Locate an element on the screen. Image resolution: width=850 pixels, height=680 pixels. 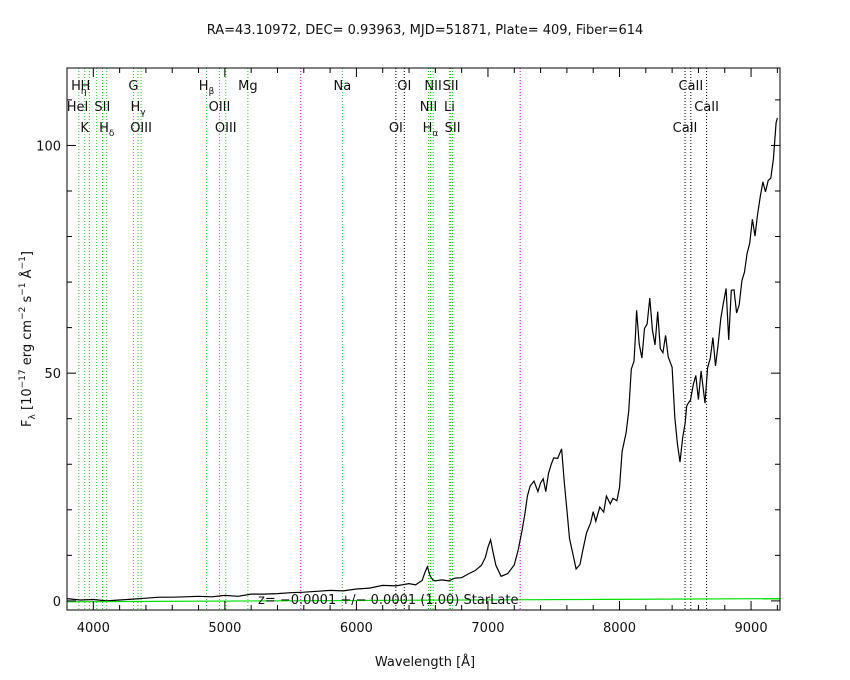
line-label-h: Hα is located at coordinates (431, 130).